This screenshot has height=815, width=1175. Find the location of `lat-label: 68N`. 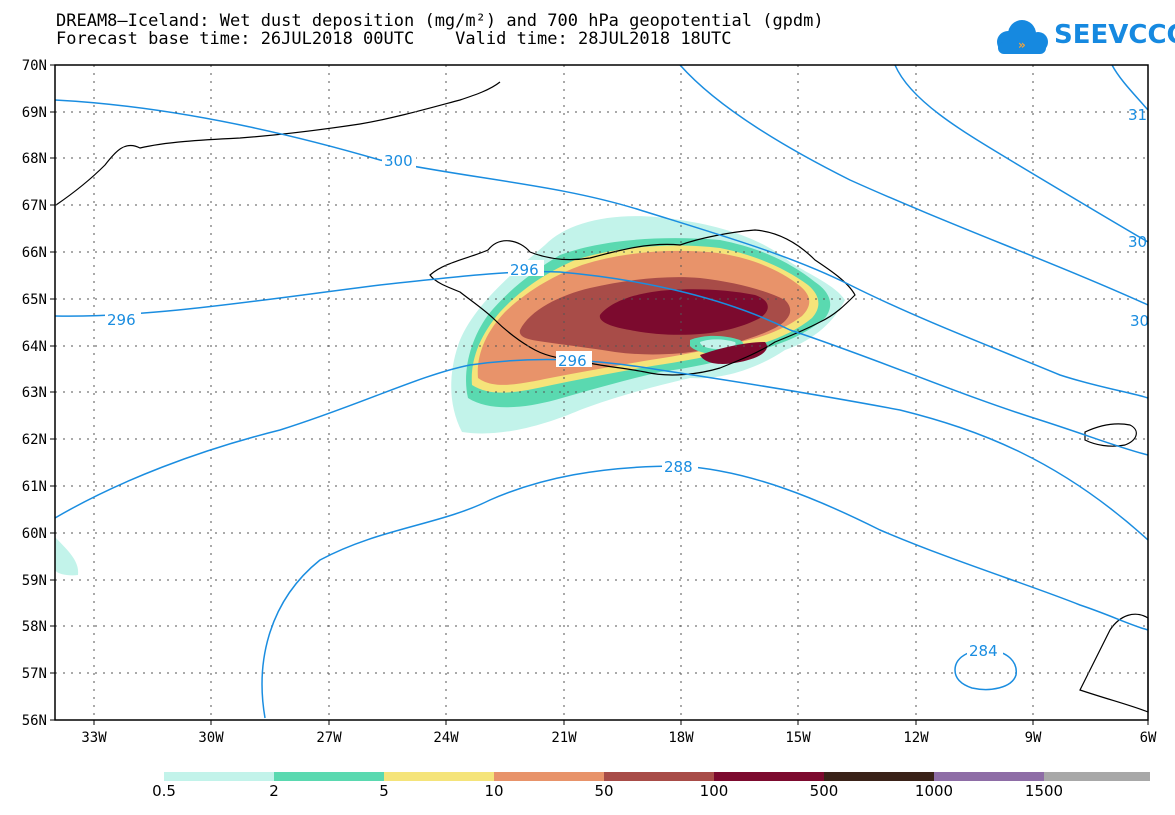

lat-label: 68N is located at coordinates (34, 159).